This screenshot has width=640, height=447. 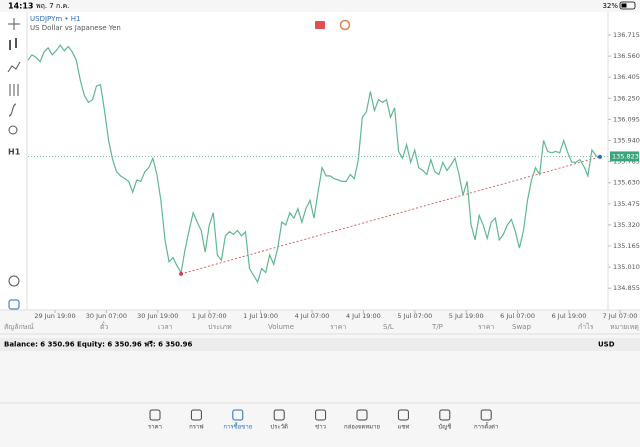 What do you see at coordinates (626, 77) in the screenshot?
I see `y-tick-label: 136.405` at bounding box center [626, 77].